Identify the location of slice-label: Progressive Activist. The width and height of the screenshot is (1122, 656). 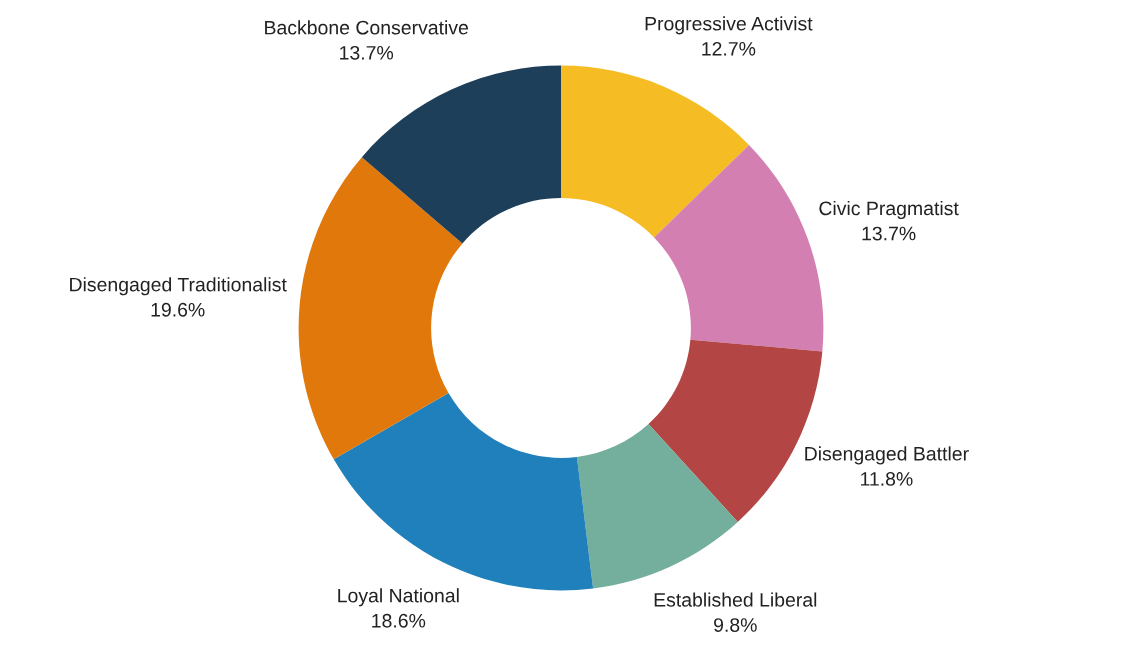
(729, 25).